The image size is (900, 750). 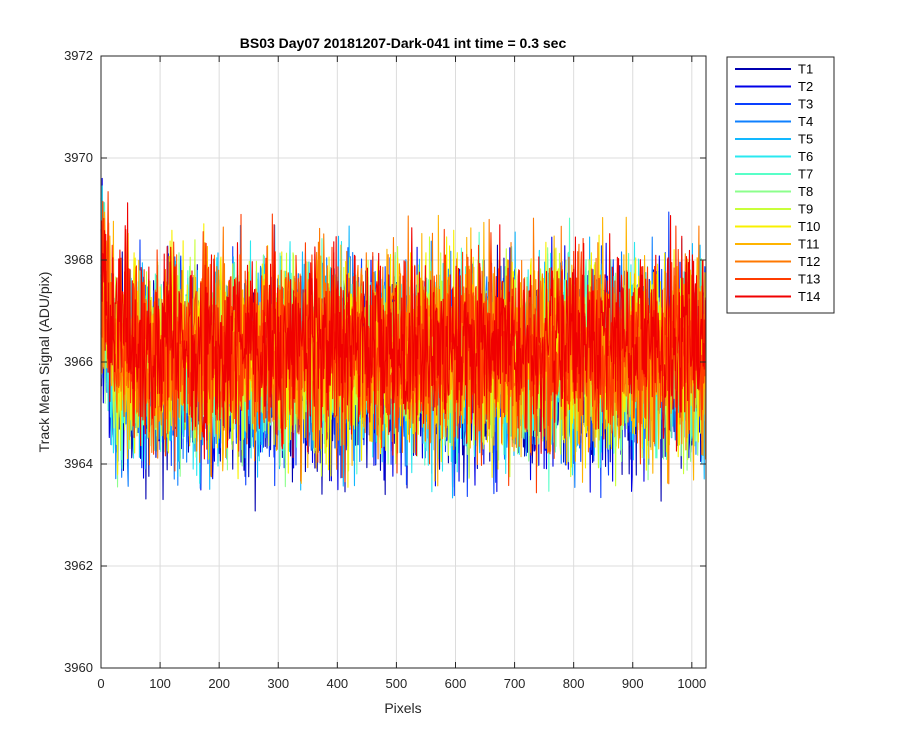 I want to click on legend-label: T1, so click(x=805, y=69).